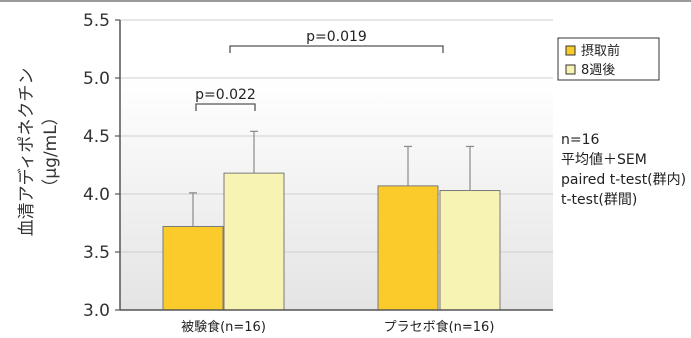 The image size is (691, 338). Describe the element at coordinates (101, 166) in the screenshot. I see `y-tick-labels: 3.0 3.5 4.0 4.5 5.0 5.5` at that location.